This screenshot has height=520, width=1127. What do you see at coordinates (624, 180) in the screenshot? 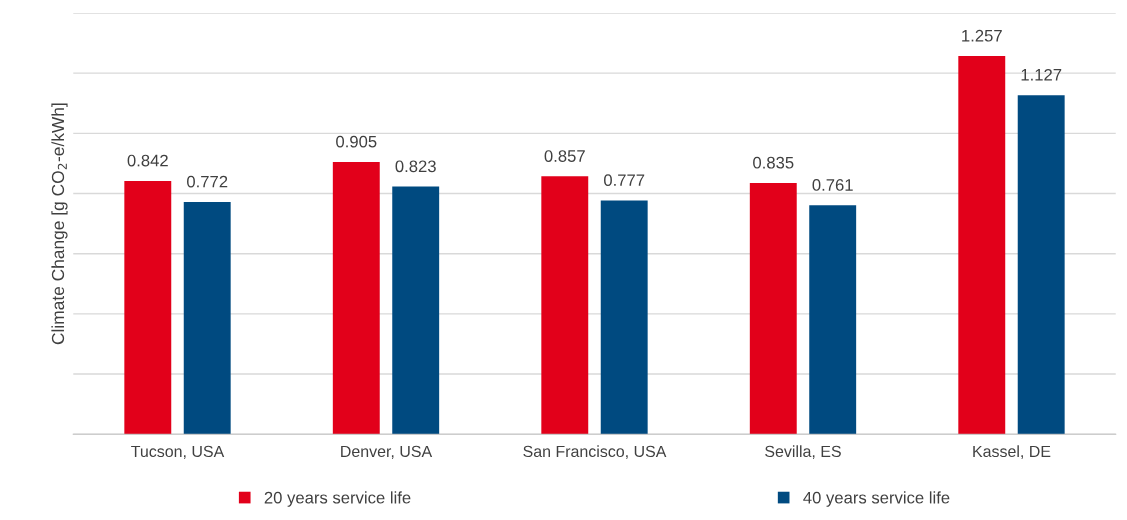
I see `data-label: 0.777` at bounding box center [624, 180].